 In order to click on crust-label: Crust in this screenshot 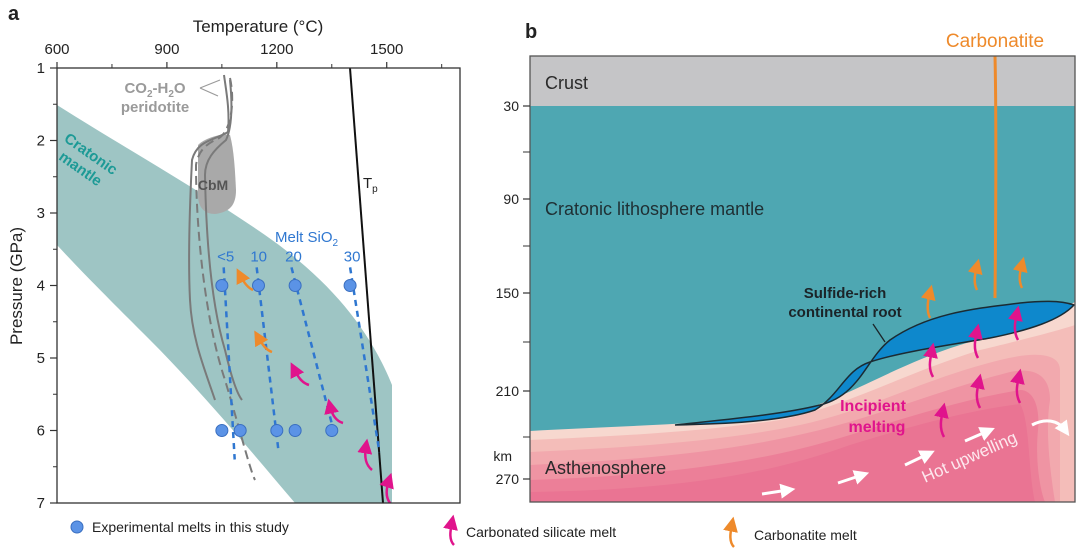, I will do `click(566, 83)`.